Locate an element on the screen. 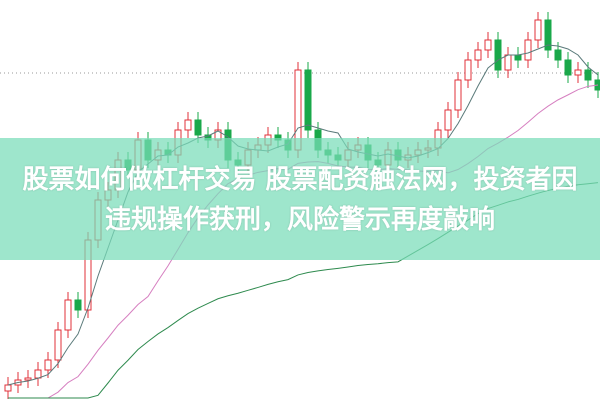 The image size is (600, 400). headline-line-2: 违规操作获刑，风险警示再度敲响 is located at coordinates (299, 220).